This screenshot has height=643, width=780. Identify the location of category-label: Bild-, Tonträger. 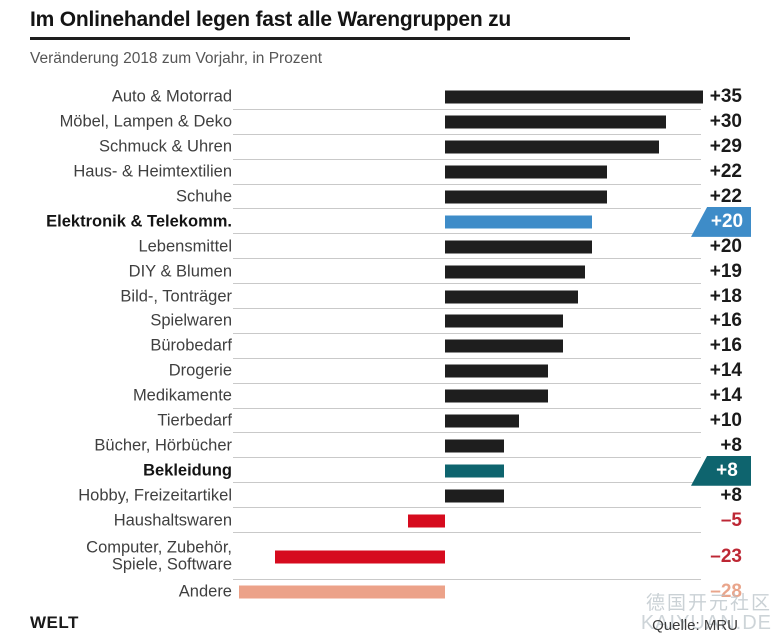
(176, 295).